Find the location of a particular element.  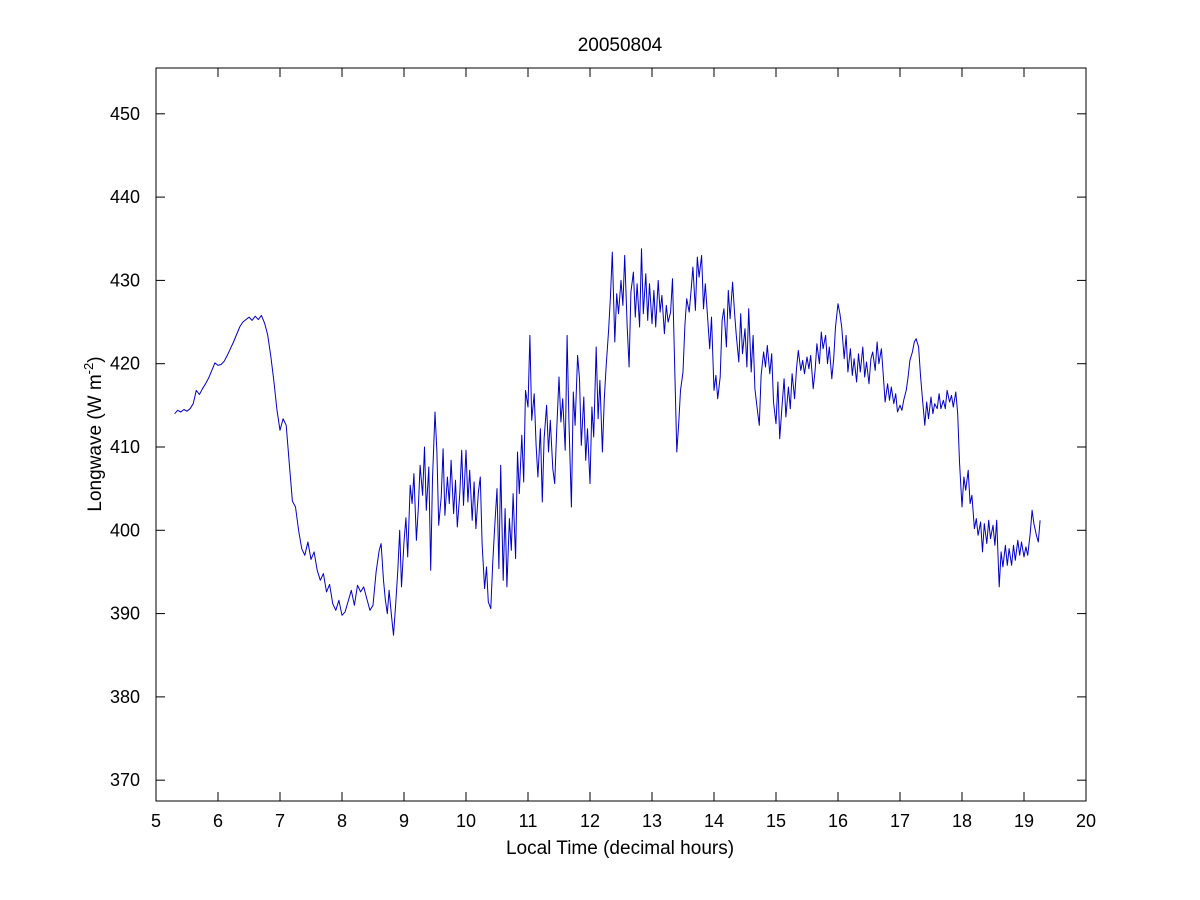

x-tick-label: 5 is located at coordinates (156, 821).